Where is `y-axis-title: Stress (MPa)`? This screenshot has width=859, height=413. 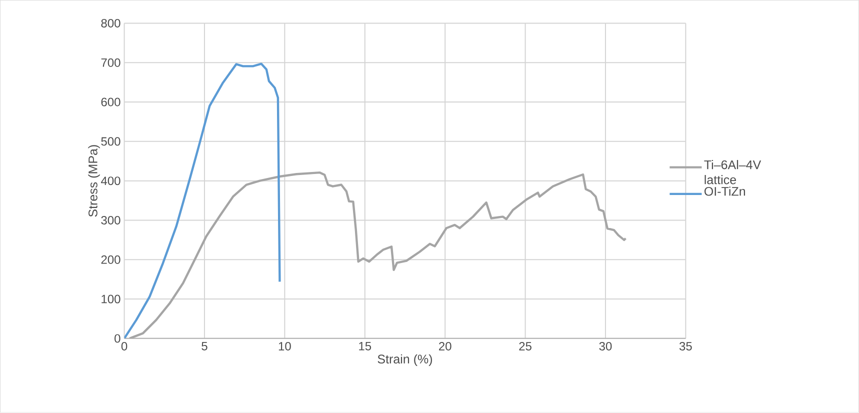
y-axis-title: Stress (MPa) is located at coordinates (94, 181).